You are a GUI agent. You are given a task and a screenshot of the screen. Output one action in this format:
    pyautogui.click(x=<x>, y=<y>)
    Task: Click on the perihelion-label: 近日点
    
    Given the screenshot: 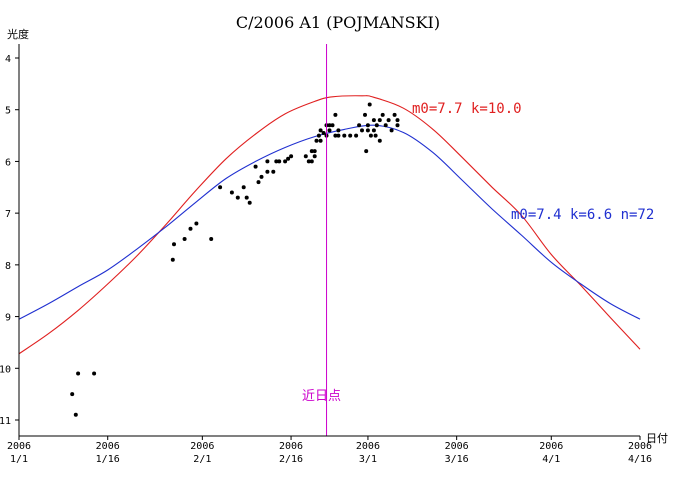 What is the action you would take?
    pyautogui.click(x=321, y=396)
    